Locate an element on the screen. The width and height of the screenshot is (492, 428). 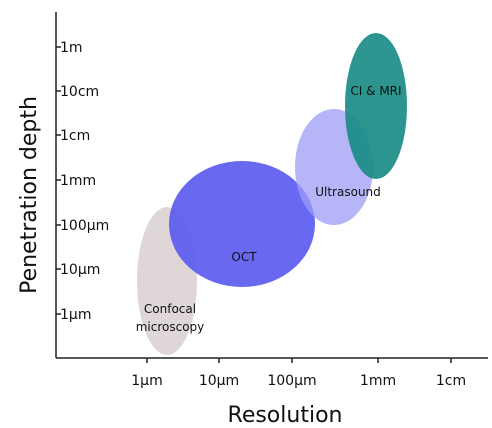
region-label: Ultrasound is located at coordinates (348, 192).